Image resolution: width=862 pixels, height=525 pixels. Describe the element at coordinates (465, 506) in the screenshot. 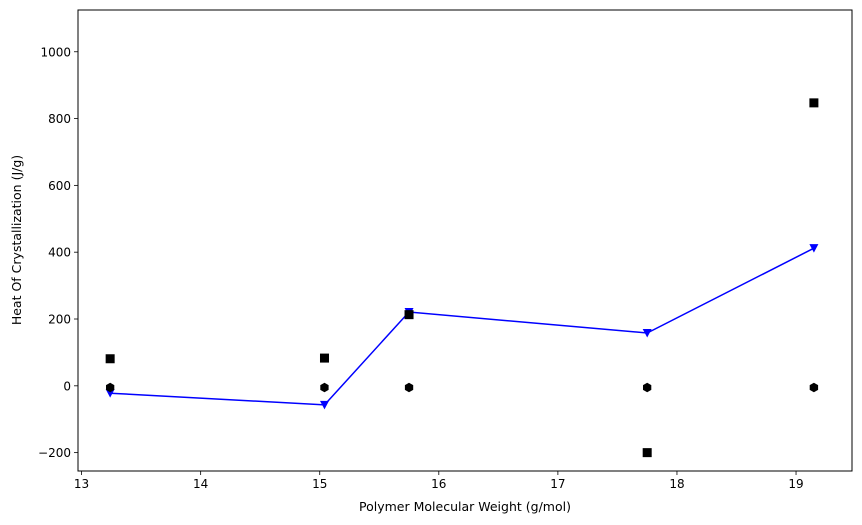

I see `x-axis-label: Polymer Molecular Weight (g/mol)` at that location.